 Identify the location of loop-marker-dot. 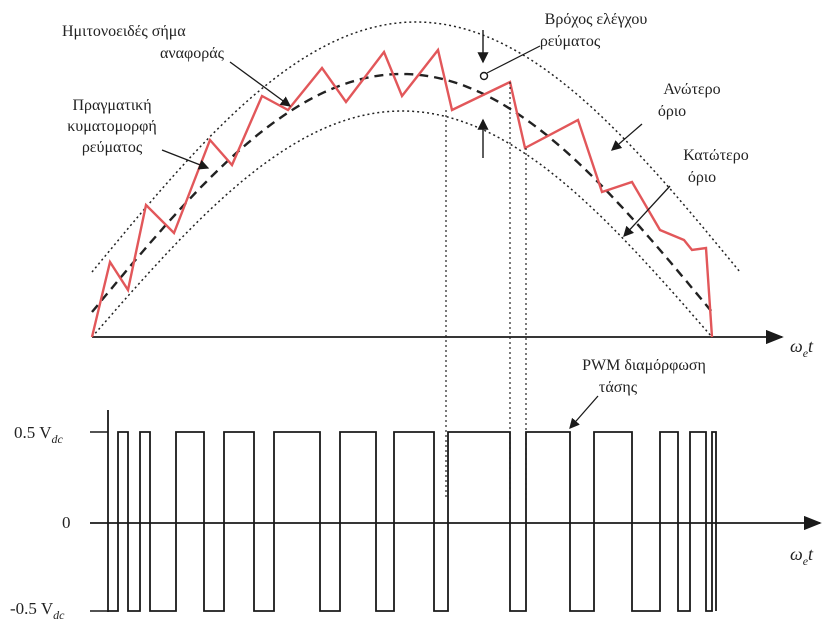
(484, 76).